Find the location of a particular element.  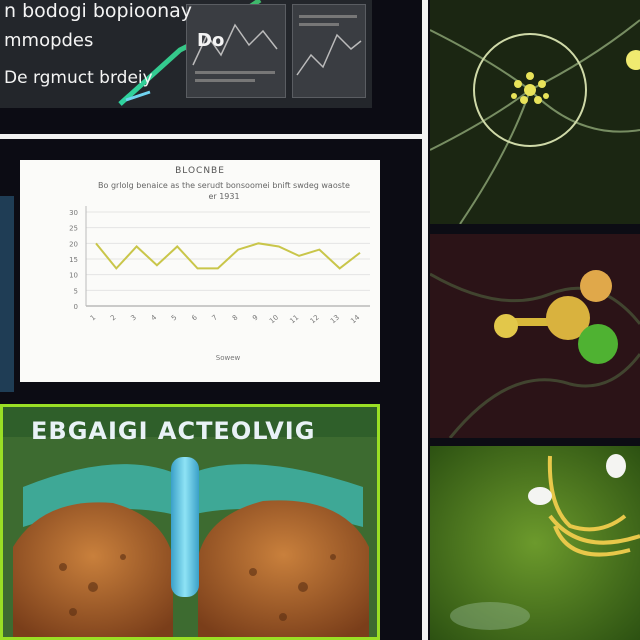

x-tick-label: 2 is located at coordinates (113, 317).